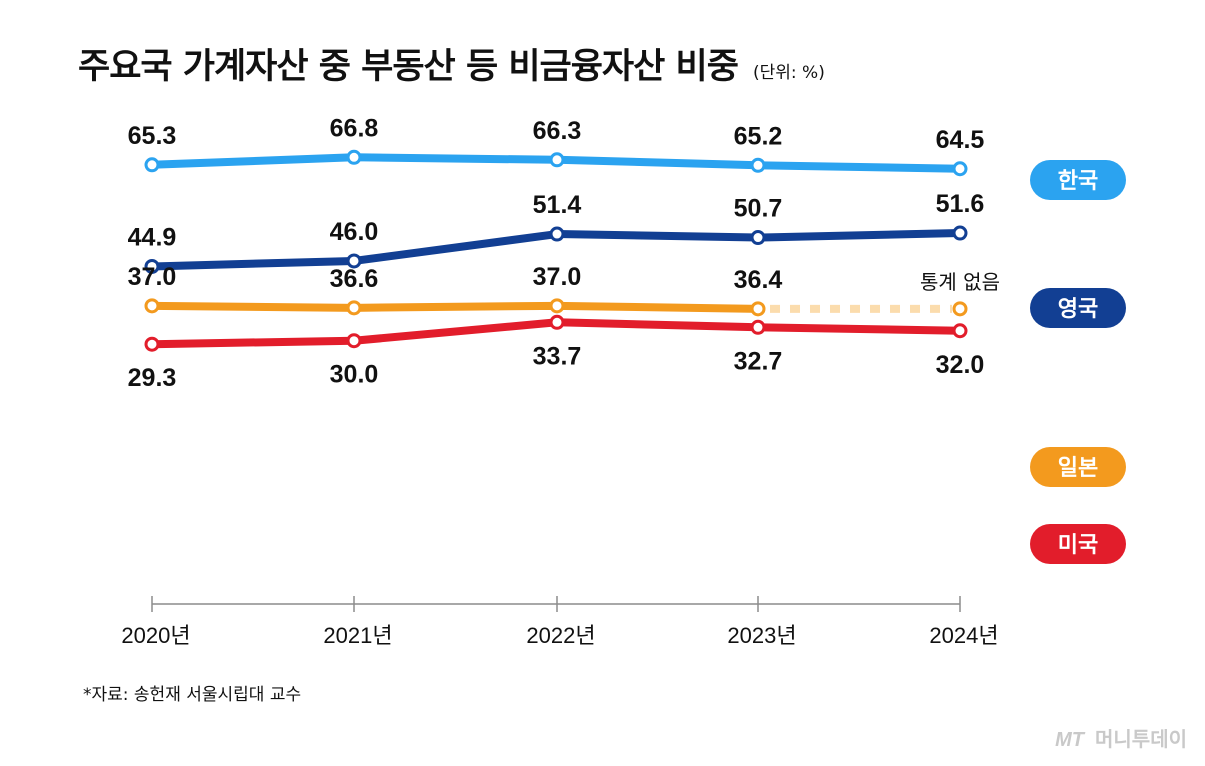  What do you see at coordinates (152, 237) in the screenshot?
I see `data-label-uk: 44.9` at bounding box center [152, 237].